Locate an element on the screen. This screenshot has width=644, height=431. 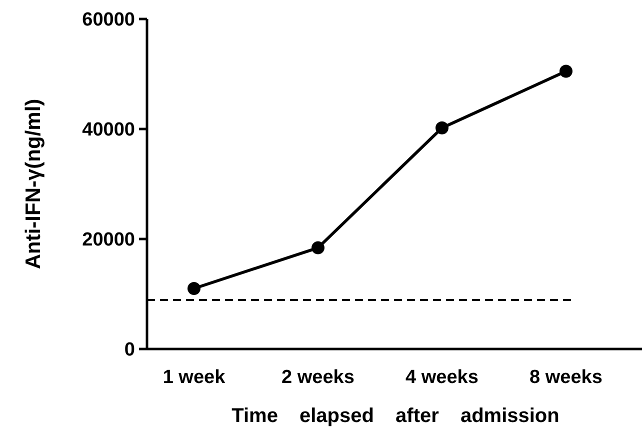
y-axis-title: Anti-IFN-γ(ng/ml) is located at coordinates (33, 184).